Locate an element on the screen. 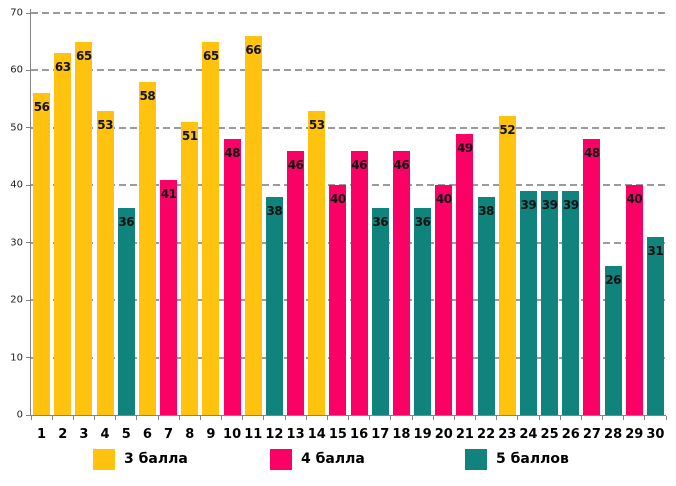 The width and height of the screenshot is (676, 486). bar-value-label: 38 is located at coordinates (274, 210).